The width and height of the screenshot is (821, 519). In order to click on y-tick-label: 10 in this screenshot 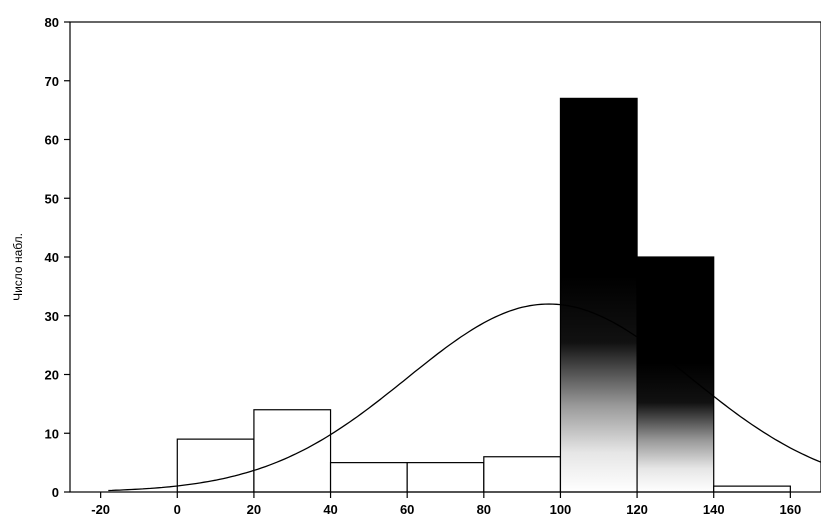, I will do `click(52, 433)`.